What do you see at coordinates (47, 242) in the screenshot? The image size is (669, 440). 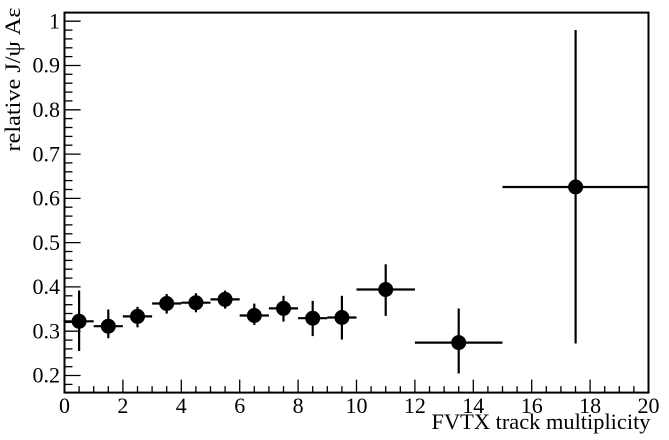 I see `svg-text: 0.5` at bounding box center [47, 242].